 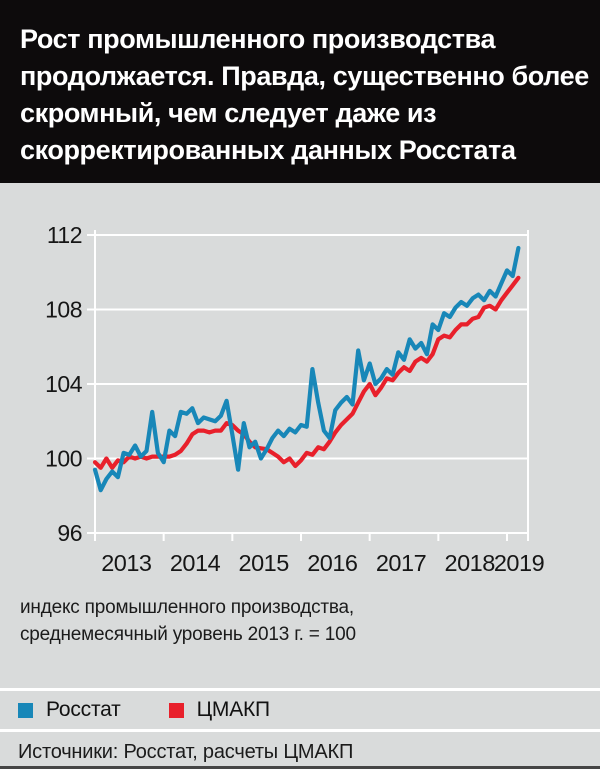 I want to click on cmasf-color-swatch, so click(x=176, y=710).